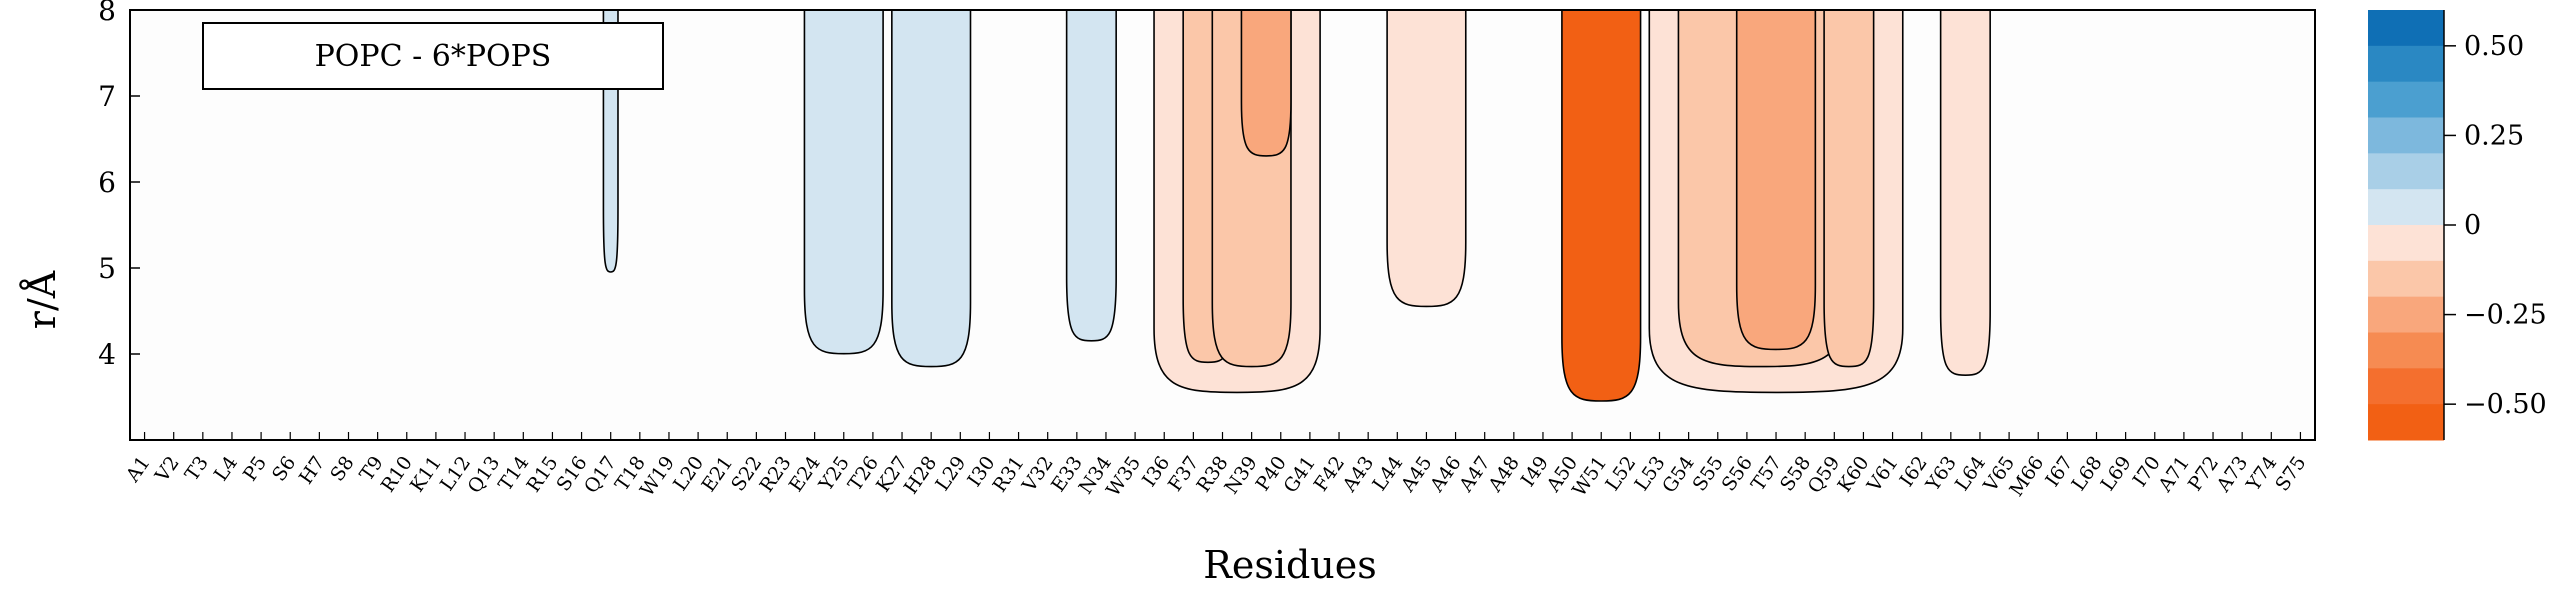 Image resolution: width=2576 pixels, height=609 pixels. Describe the element at coordinates (688, 473) in the screenshot. I see `x-tick-label: L20` at that location.